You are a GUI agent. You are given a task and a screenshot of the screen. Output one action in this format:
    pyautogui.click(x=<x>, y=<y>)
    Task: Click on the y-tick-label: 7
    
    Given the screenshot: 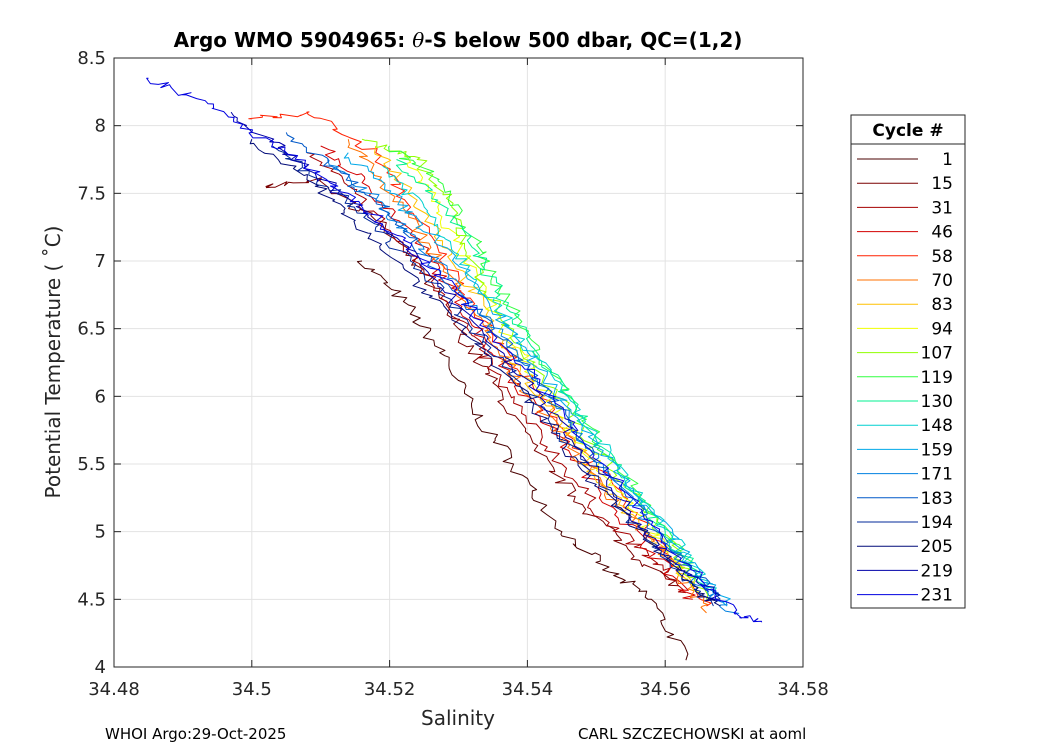 What is the action you would take?
    pyautogui.click(x=100, y=261)
    